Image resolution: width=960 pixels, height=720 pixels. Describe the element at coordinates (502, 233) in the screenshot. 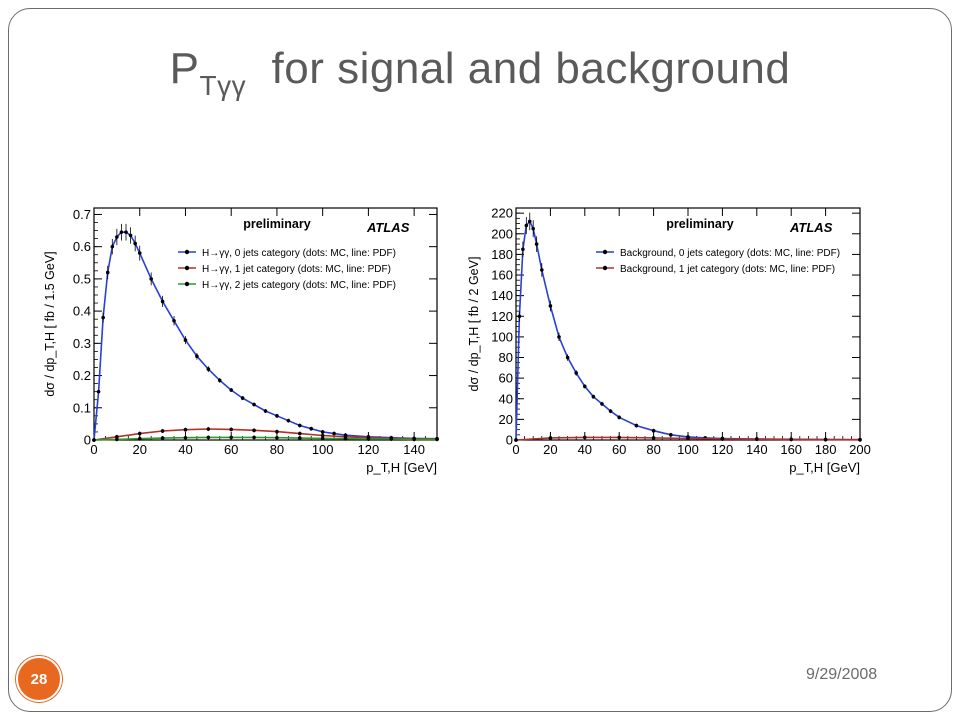

I see `y-tick-label: 200` at that location.